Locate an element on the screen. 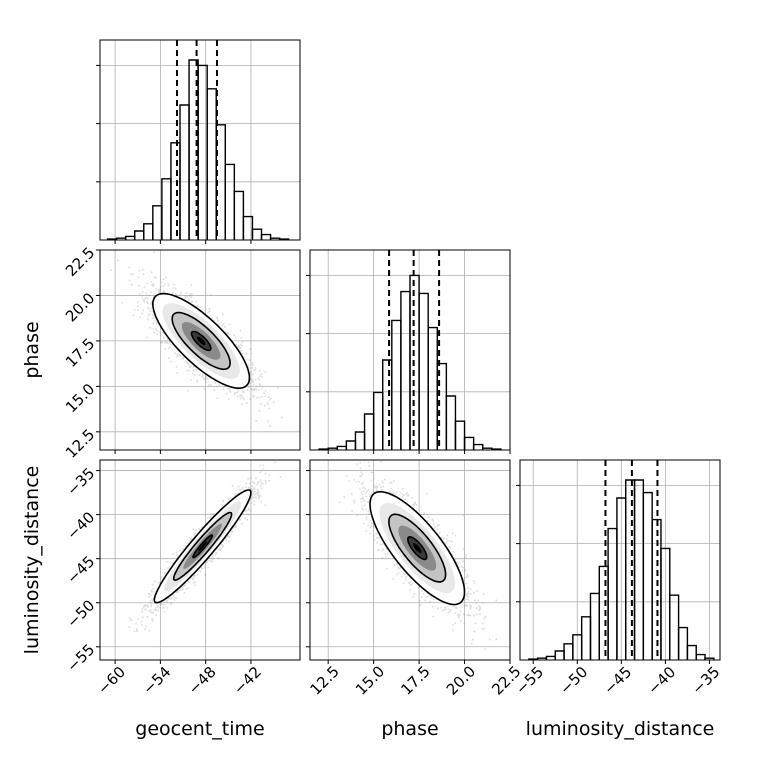 Image resolution: width=760 pixels, height=760 pixels. x-tick-label: −48 is located at coordinates (202, 680).